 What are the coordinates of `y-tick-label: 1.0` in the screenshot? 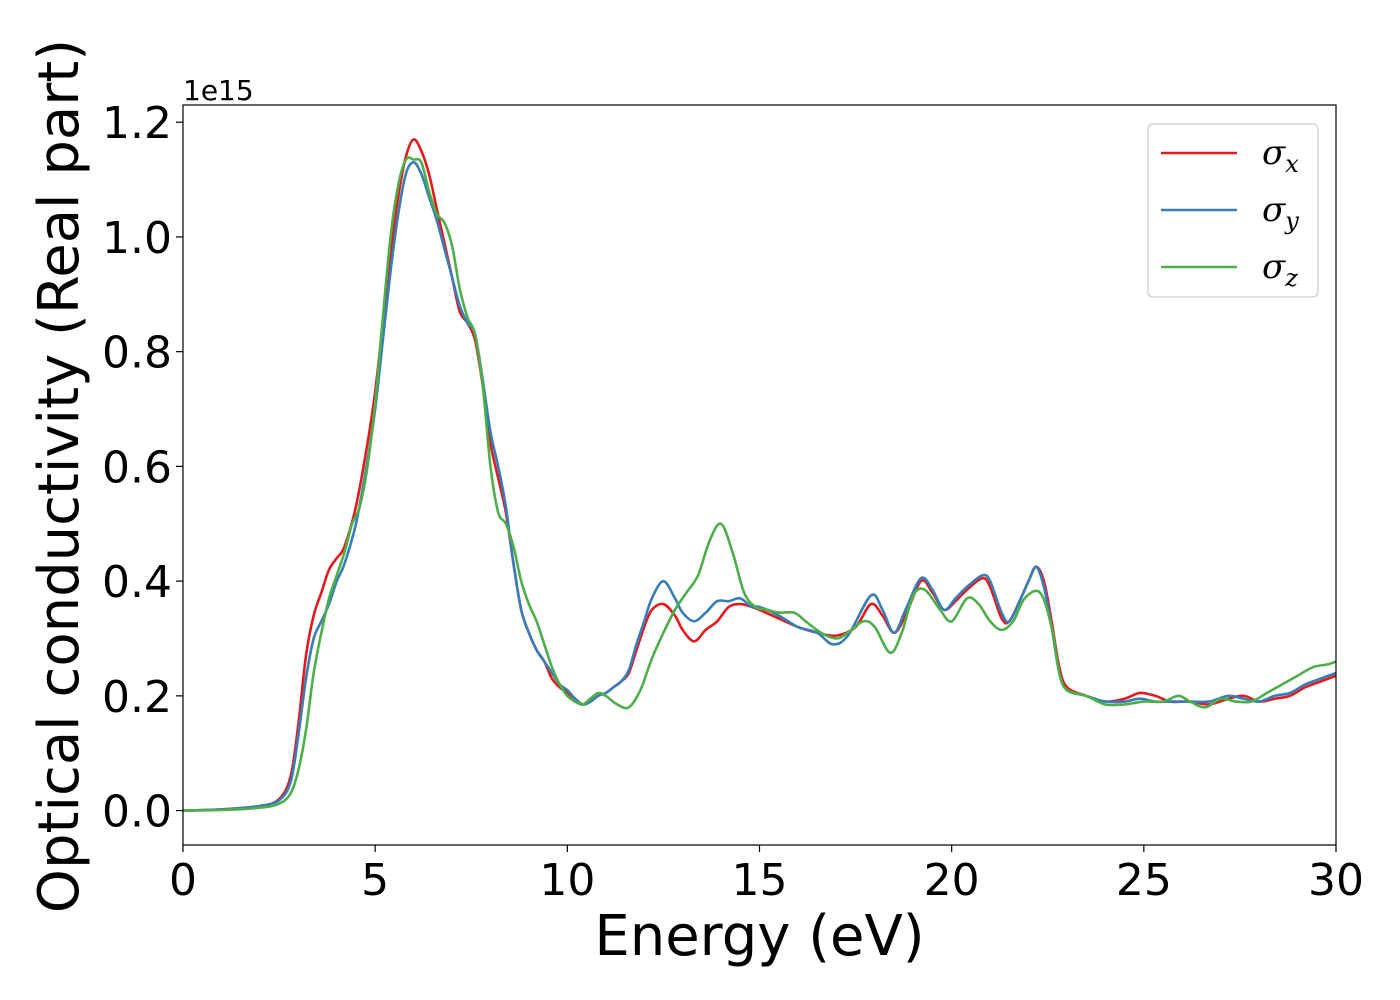 It's located at (137, 238).